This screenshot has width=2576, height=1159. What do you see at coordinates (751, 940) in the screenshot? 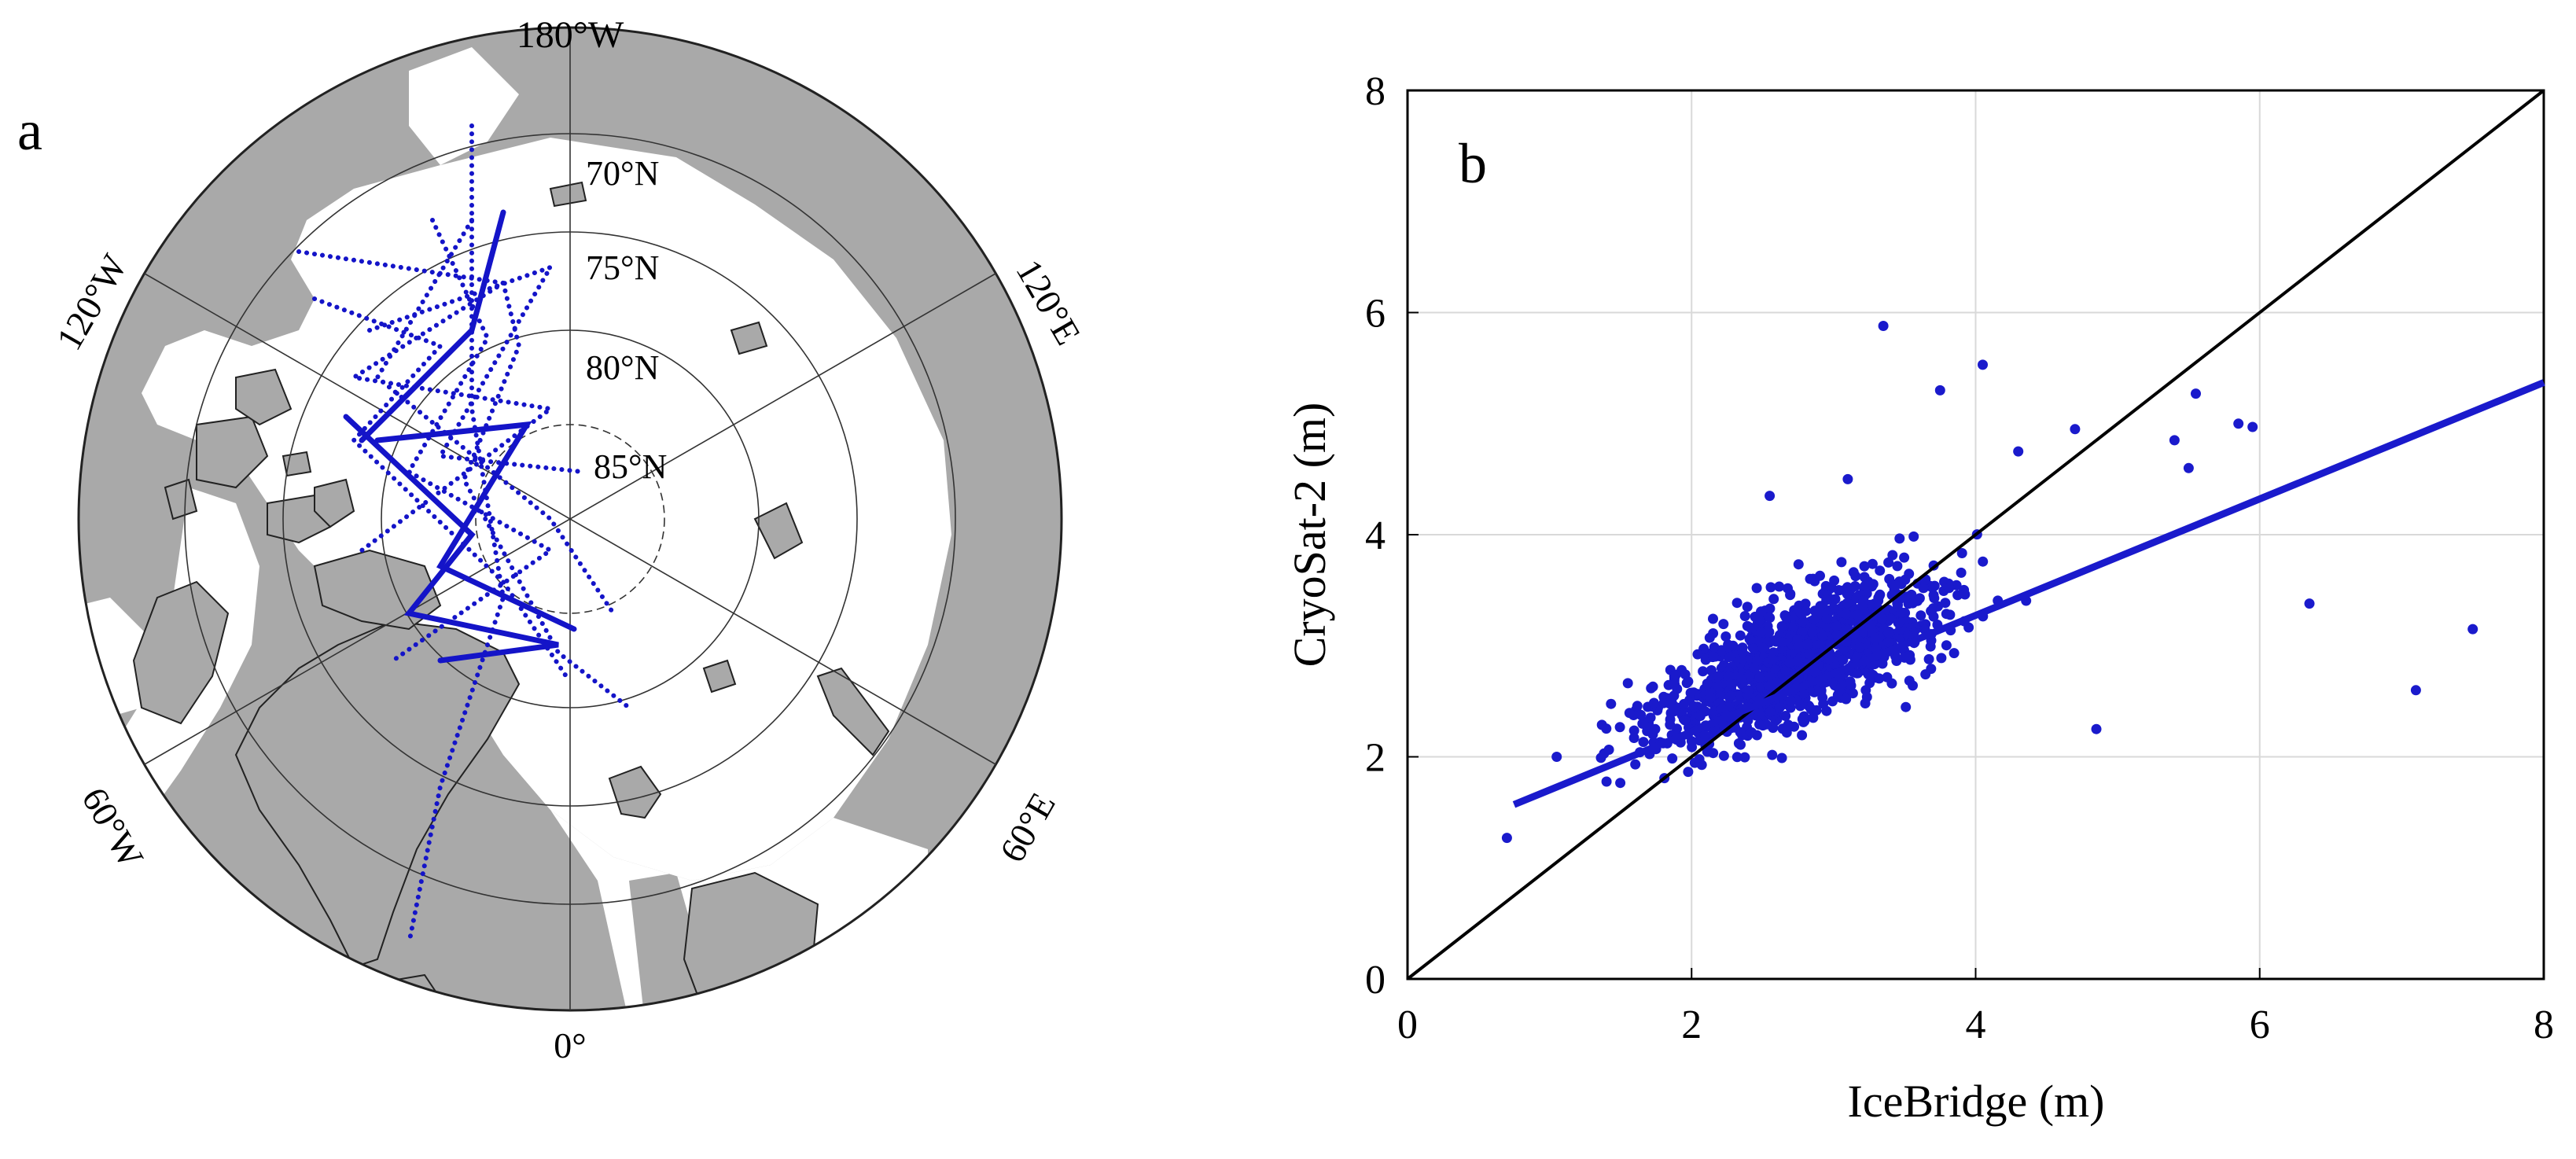
I see `scandinavia` at bounding box center [751, 940].